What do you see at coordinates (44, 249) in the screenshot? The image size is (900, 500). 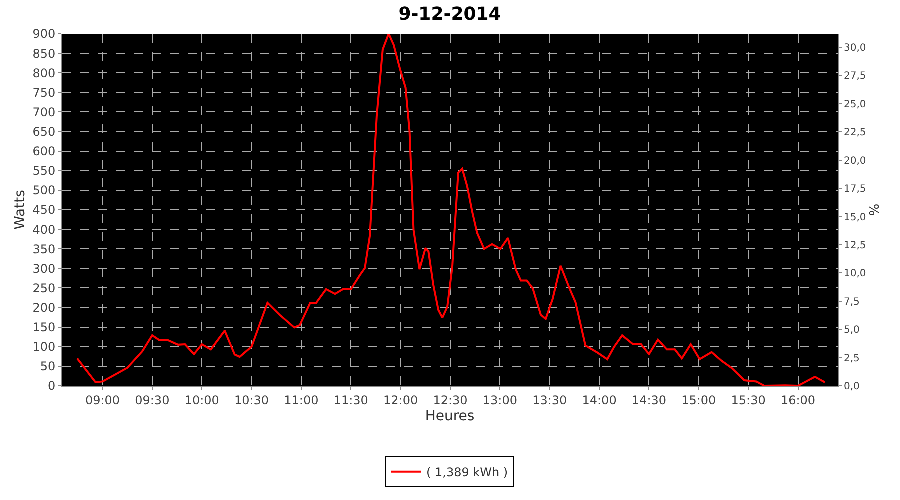 I see `y-tick-label: 350` at bounding box center [44, 249].